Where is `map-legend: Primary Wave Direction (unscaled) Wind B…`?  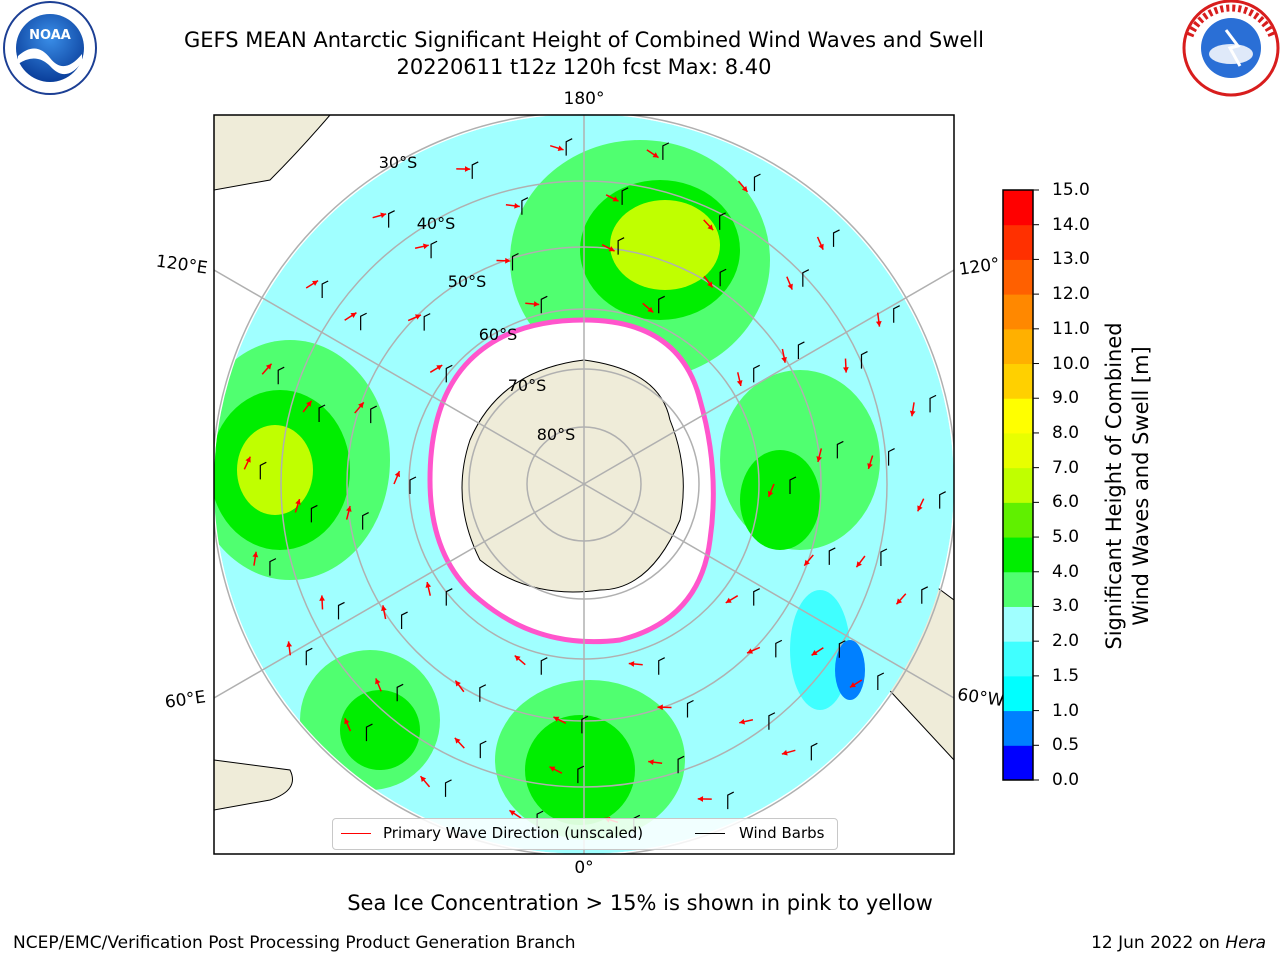
map-legend: Primary Wave Direction (unscaled) Wind B… is located at coordinates (585, 834).